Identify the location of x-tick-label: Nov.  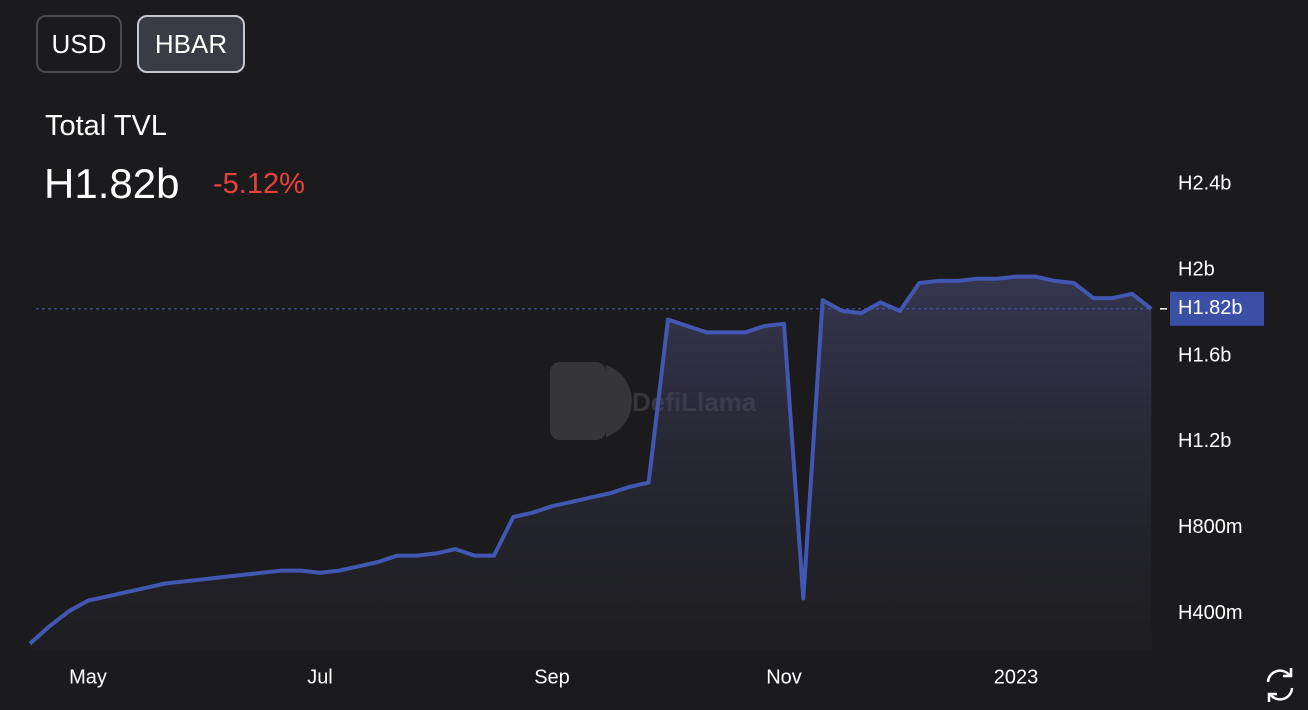
(784, 677).